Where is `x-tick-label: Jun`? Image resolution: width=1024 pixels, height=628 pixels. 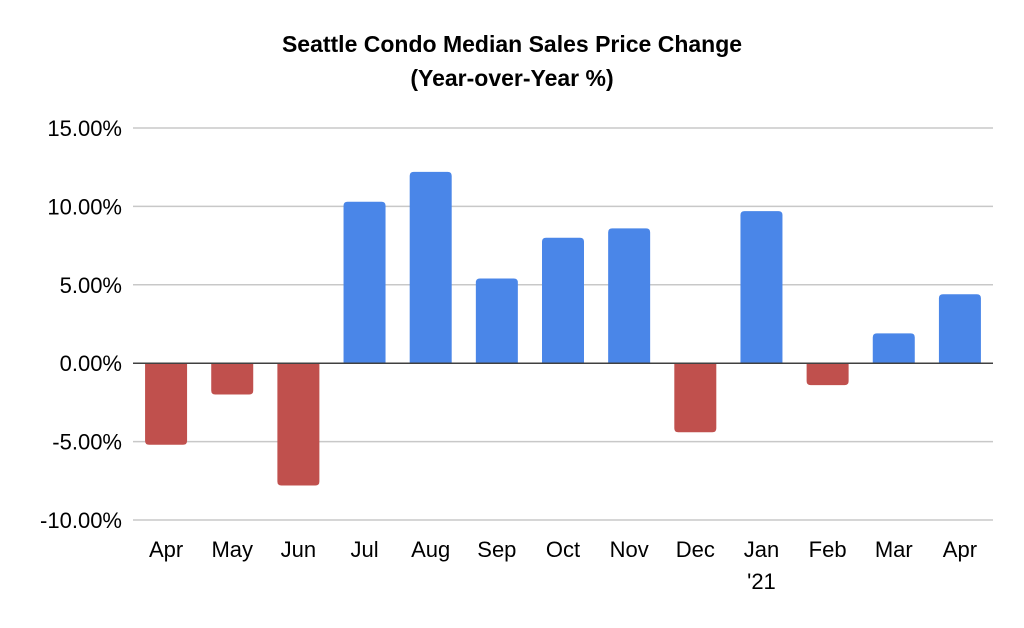 x-tick-label: Jun is located at coordinates (298, 549).